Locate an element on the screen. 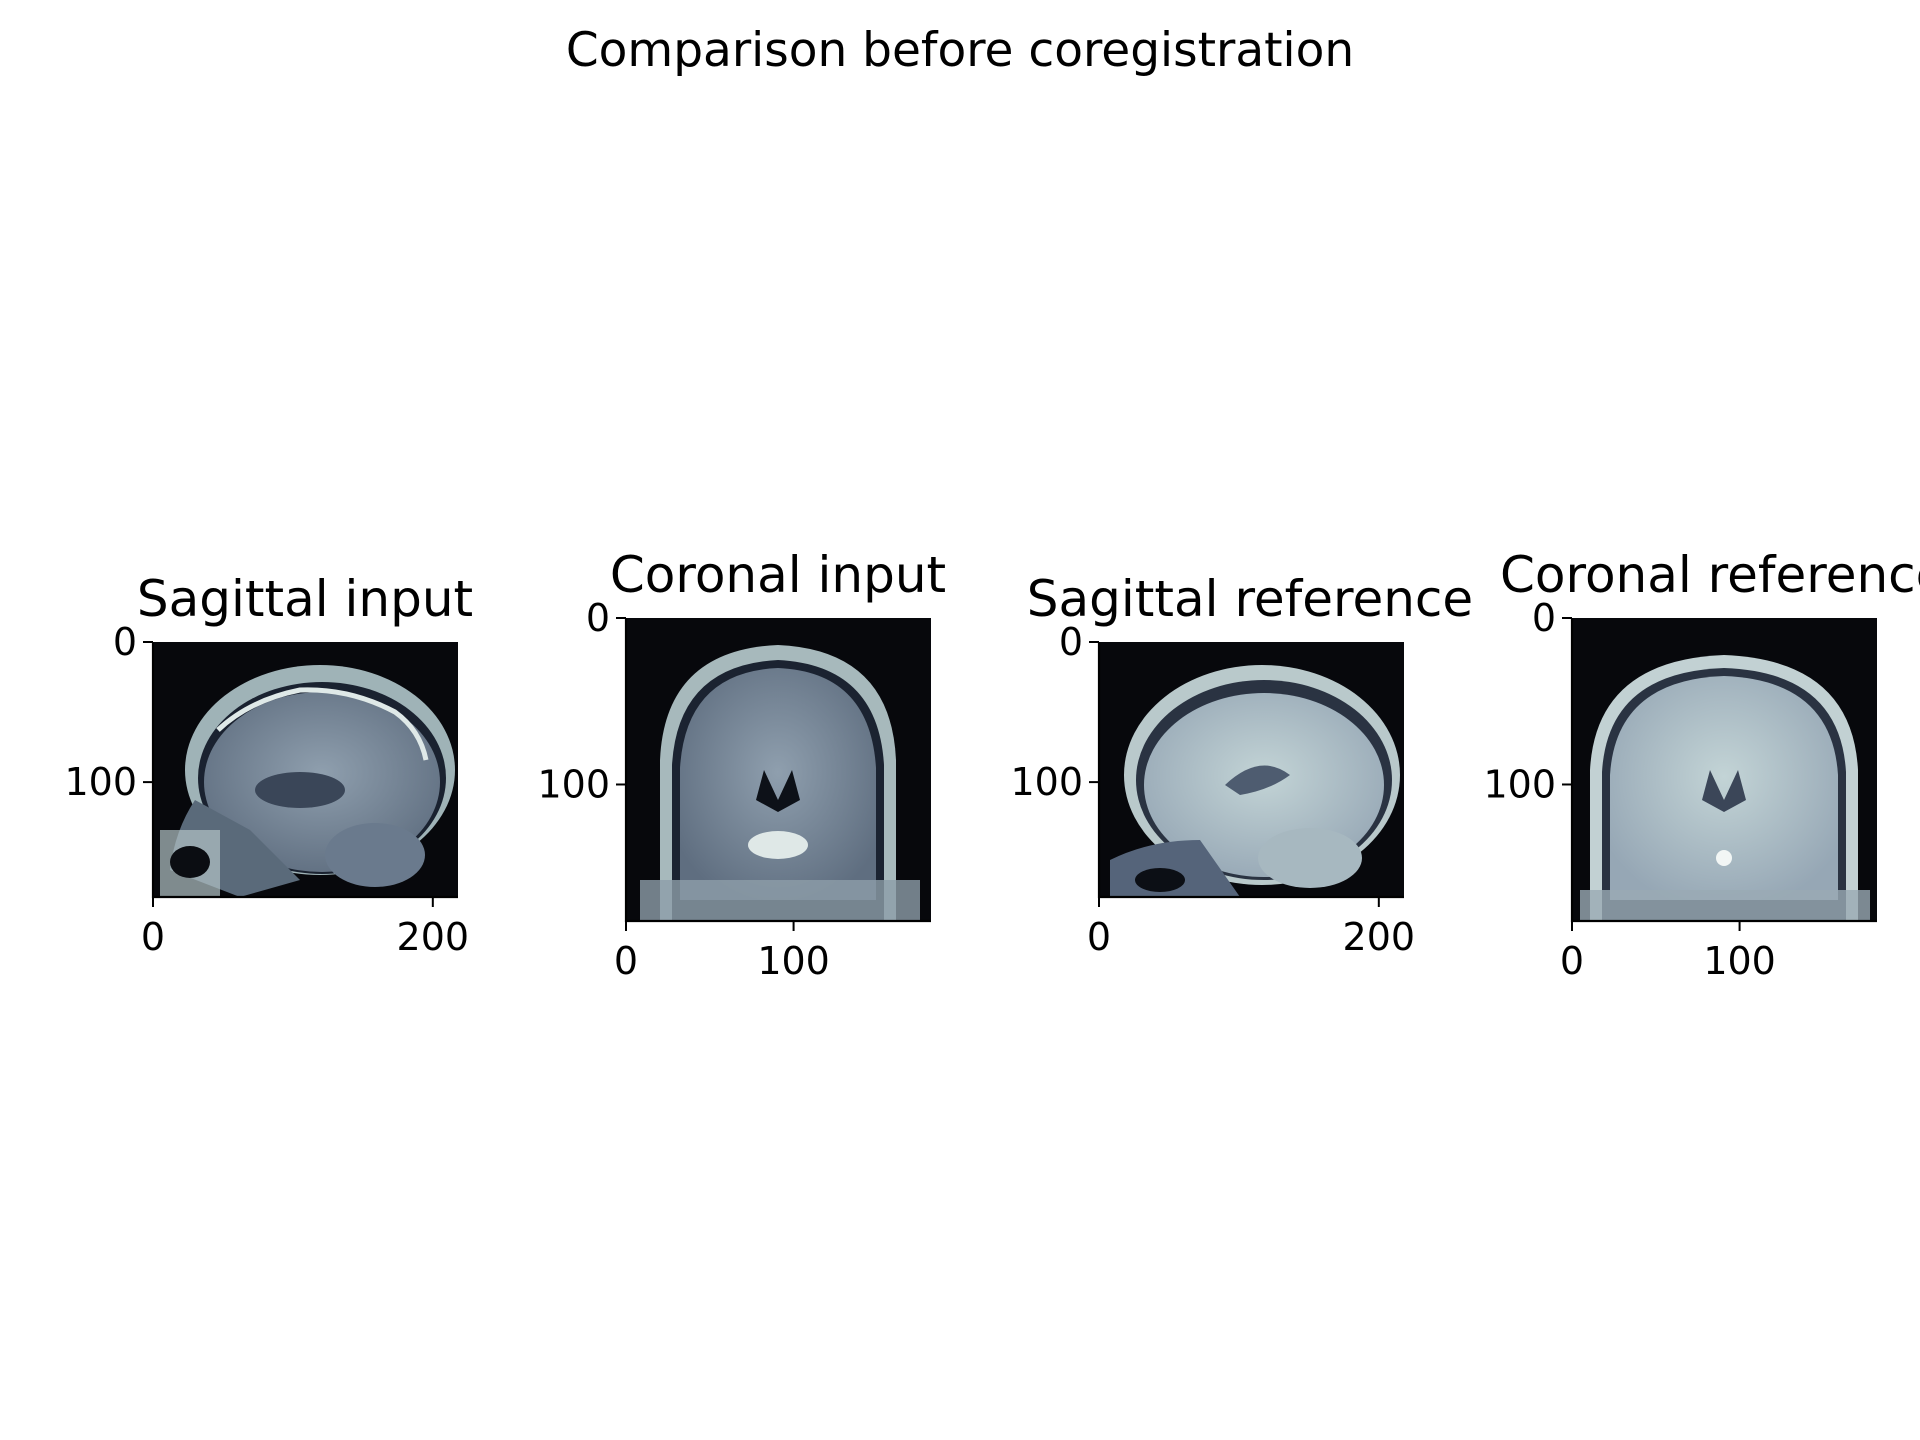 The height and width of the screenshot is (1440, 1920). figure-title: Comparison before coregistration is located at coordinates (960, 50).